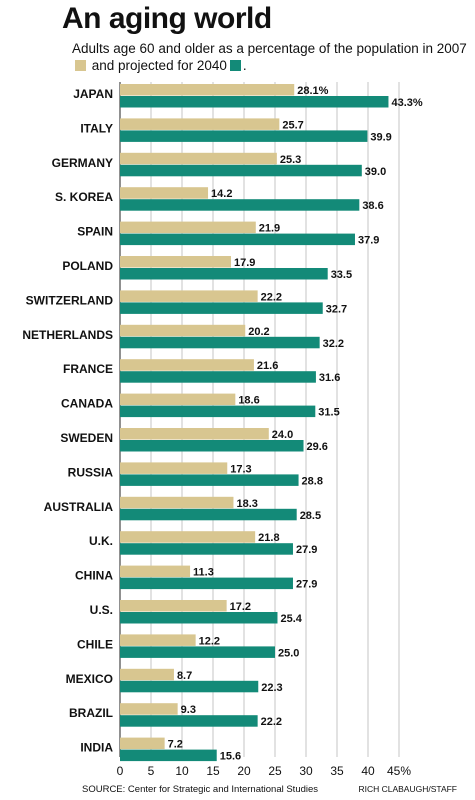 This screenshot has height=800, width=475. What do you see at coordinates (240, 469) in the screenshot?
I see `data-label: 17.3` at bounding box center [240, 469].